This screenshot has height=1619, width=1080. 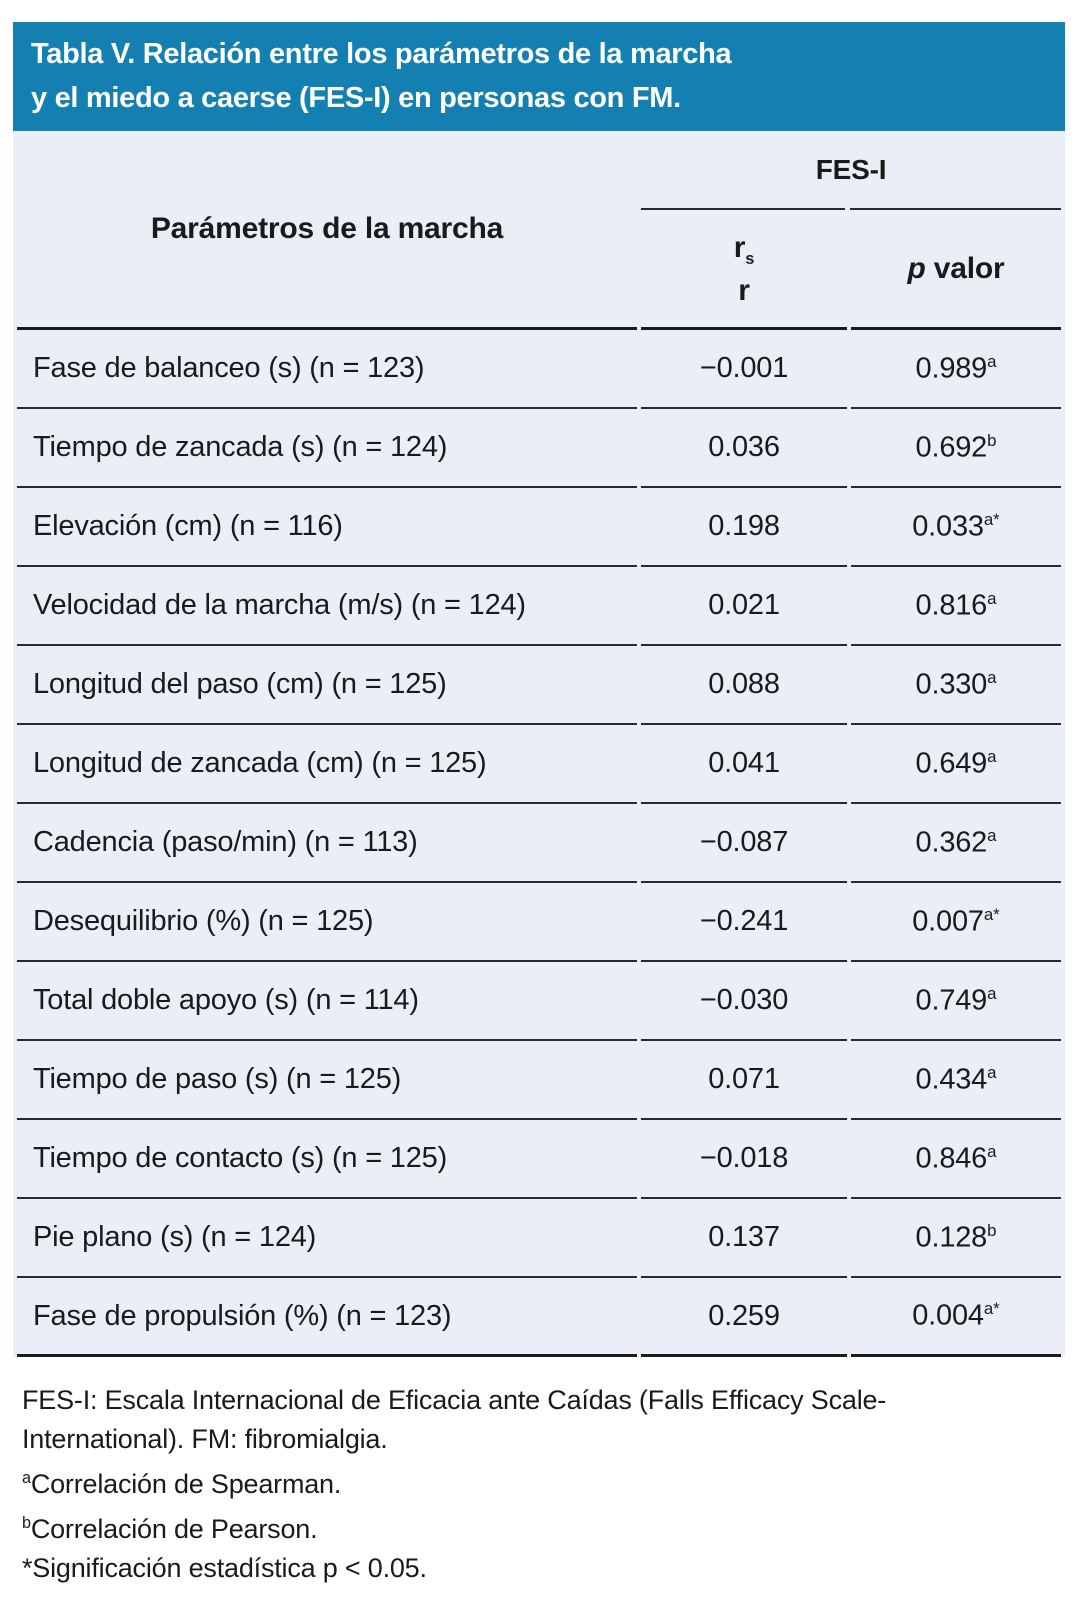 I want to click on row-p-value: 0.749a, so click(x=956, y=1001).